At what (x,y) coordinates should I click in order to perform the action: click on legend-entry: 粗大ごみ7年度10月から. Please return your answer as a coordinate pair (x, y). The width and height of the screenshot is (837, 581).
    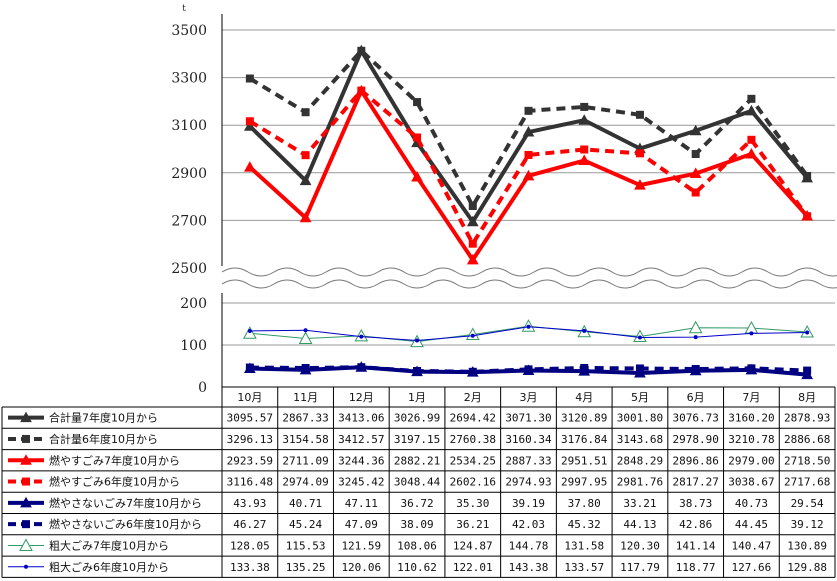
    Looking at the image, I should click on (88, 545).